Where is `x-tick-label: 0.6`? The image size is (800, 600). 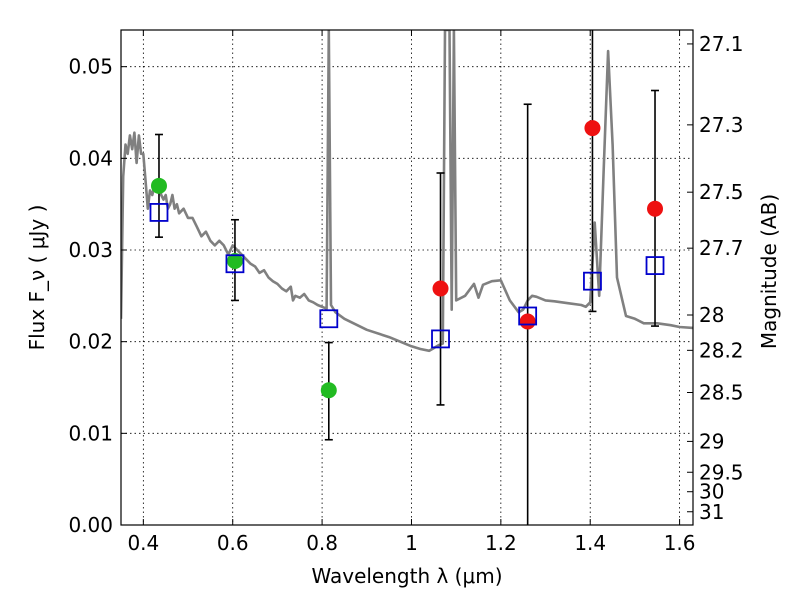 x-tick-label: 0.6 is located at coordinates (233, 543).